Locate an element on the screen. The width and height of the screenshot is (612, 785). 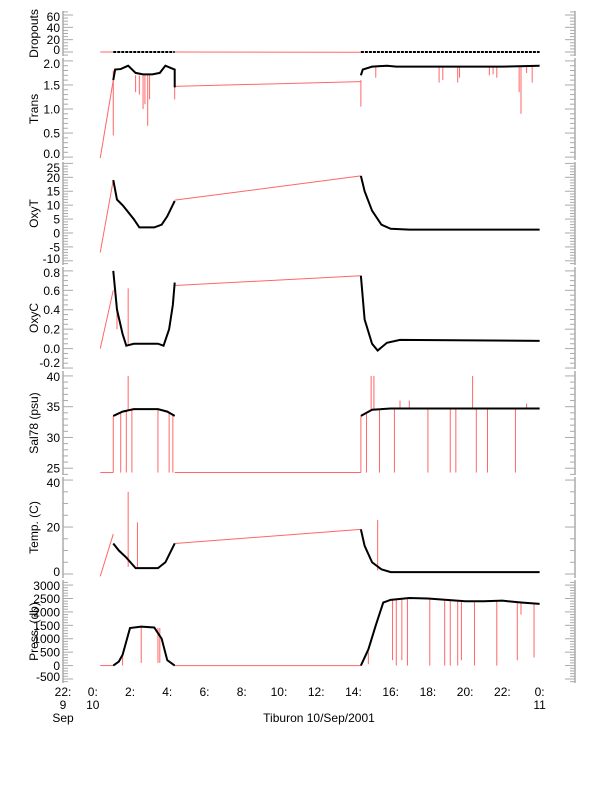
y-tick-label: 1.0 is located at coordinates (51, 110).